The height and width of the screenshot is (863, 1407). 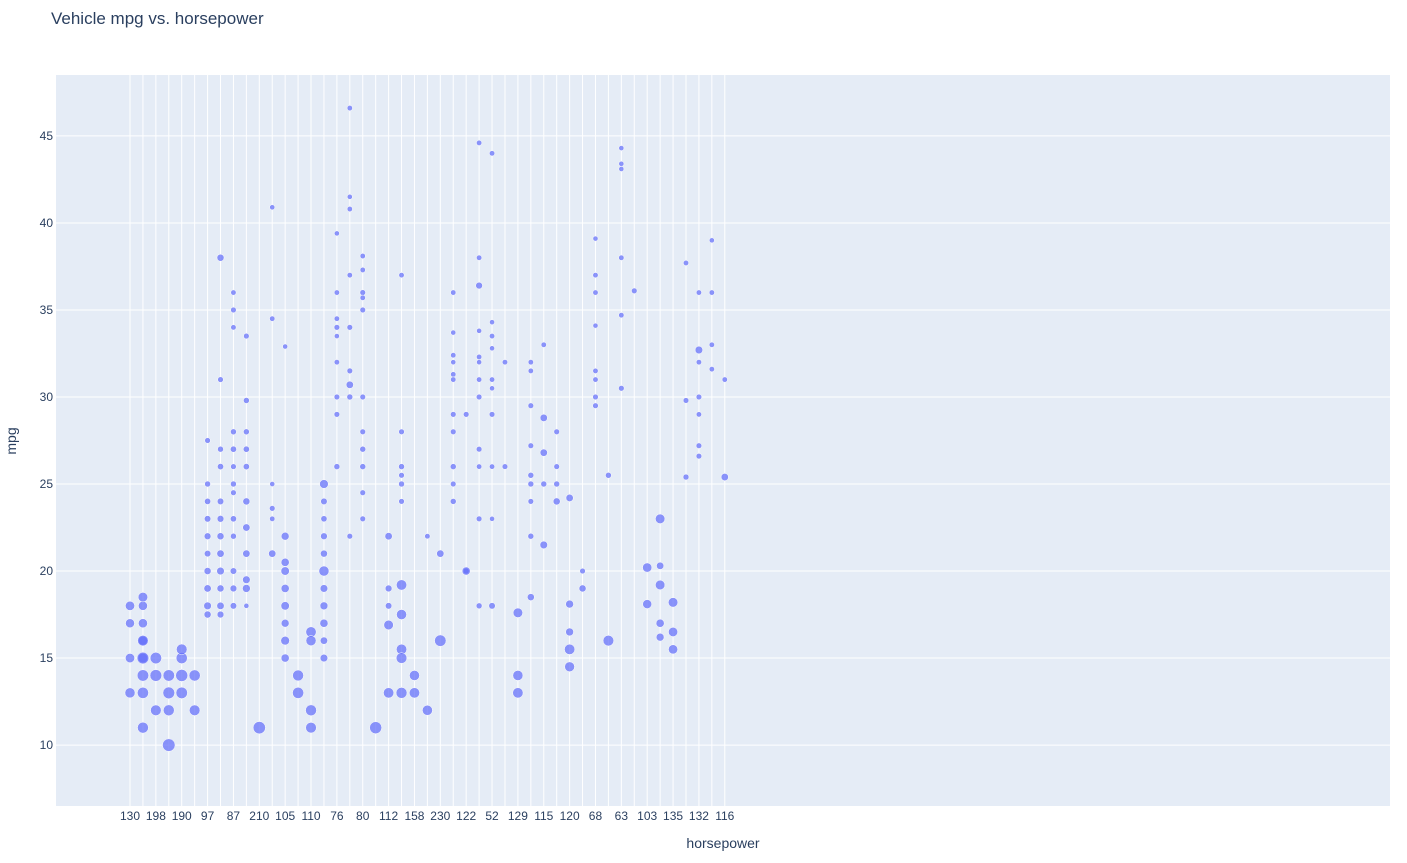 What do you see at coordinates (518, 816) in the screenshot?
I see `x-tick-label: 129` at bounding box center [518, 816].